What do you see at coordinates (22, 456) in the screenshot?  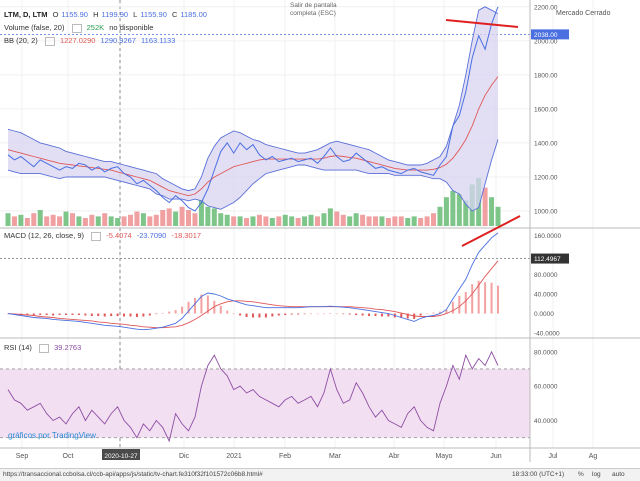 I see `x-tick-label: Sep` at bounding box center [22, 456].